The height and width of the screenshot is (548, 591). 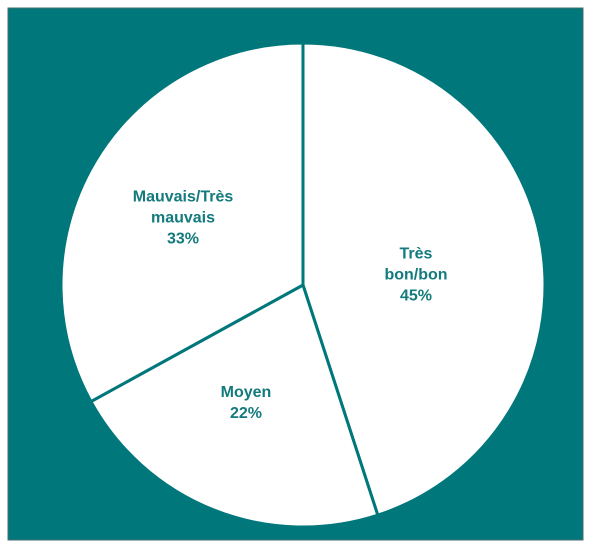 I want to click on value-label: 33%, so click(x=183, y=239).